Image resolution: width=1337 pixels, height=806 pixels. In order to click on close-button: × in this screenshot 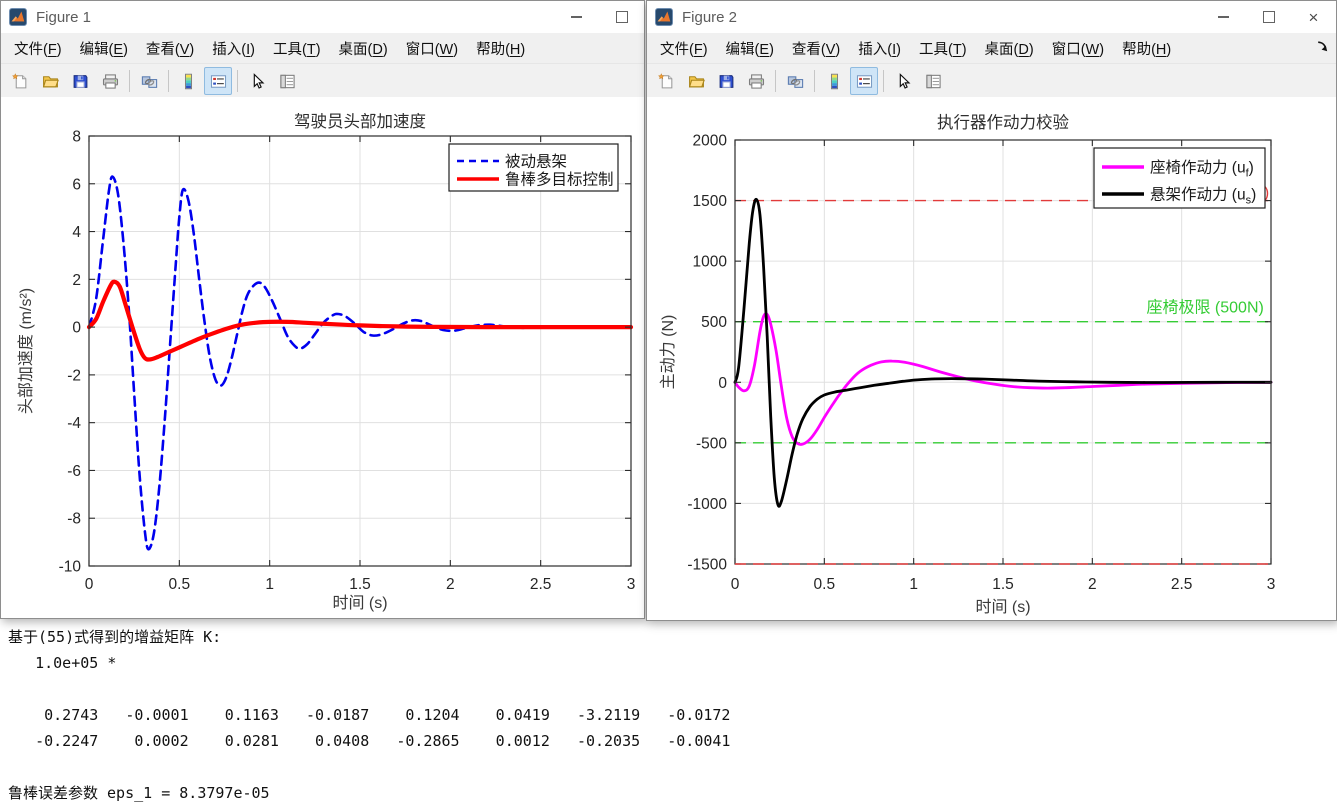, I will do `click(1313, 17)`.